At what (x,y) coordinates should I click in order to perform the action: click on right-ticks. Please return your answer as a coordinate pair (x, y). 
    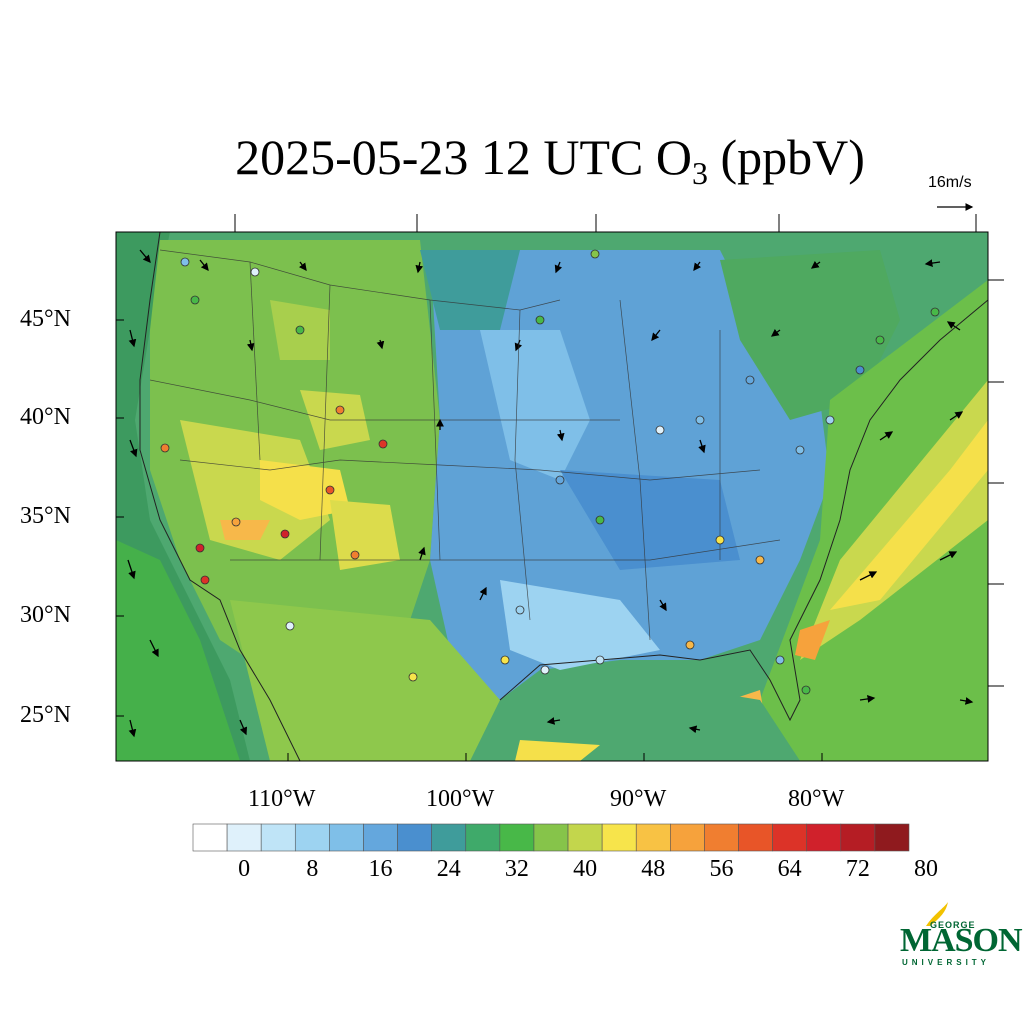
    Looking at the image, I should click on (996, 483).